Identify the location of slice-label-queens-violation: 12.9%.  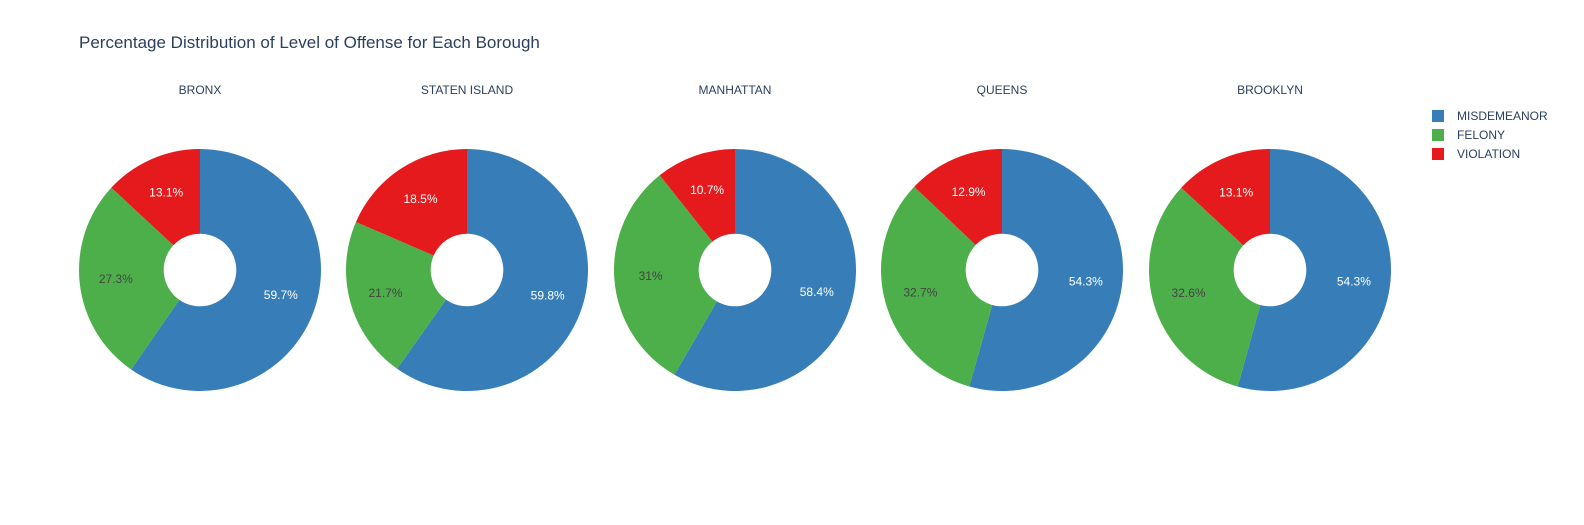
(969, 192).